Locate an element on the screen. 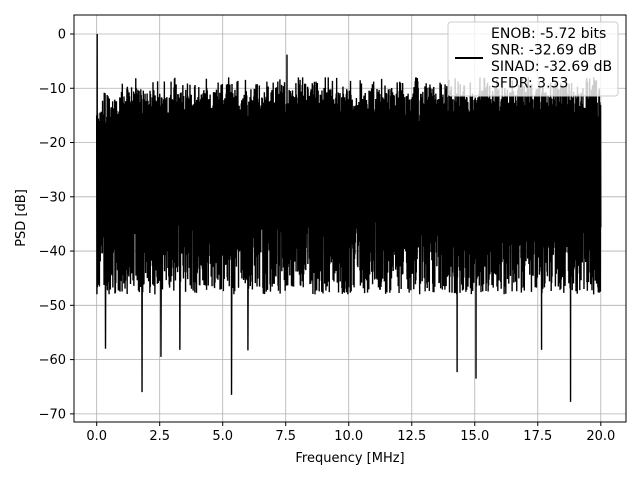 This screenshot has height=480, width=640. legend-label-line: ENOB: -5.72 bits is located at coordinates (548, 34).